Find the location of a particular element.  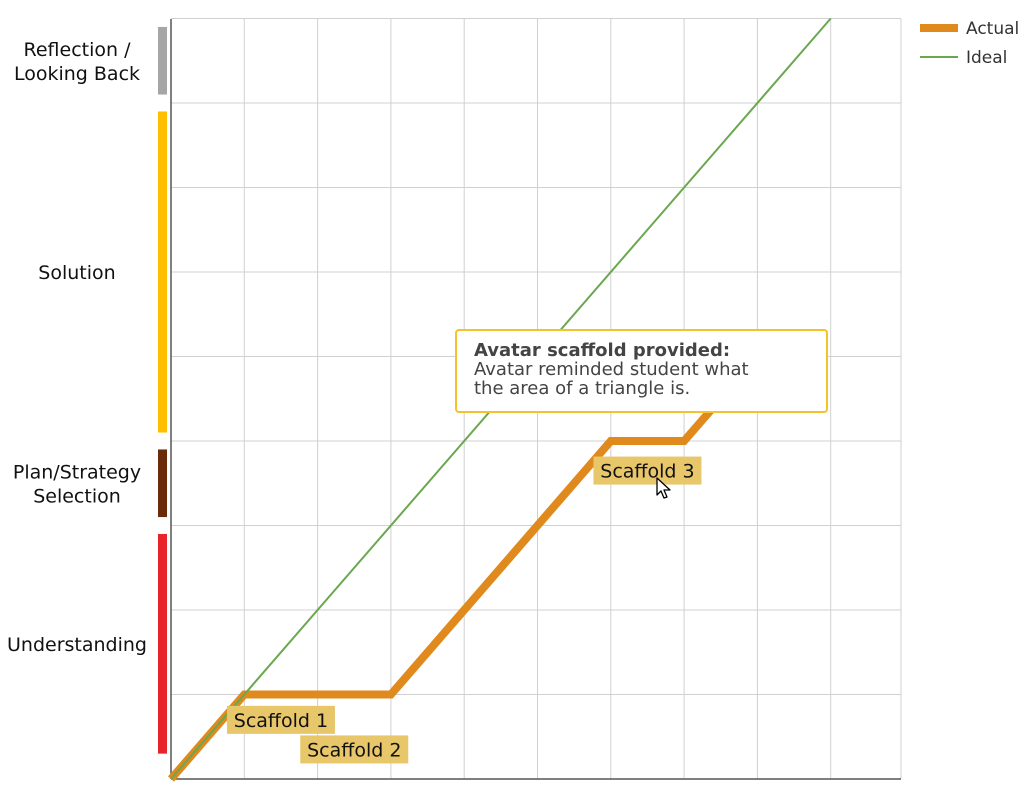

phase-label-line: Looking Back is located at coordinates (77, 74).